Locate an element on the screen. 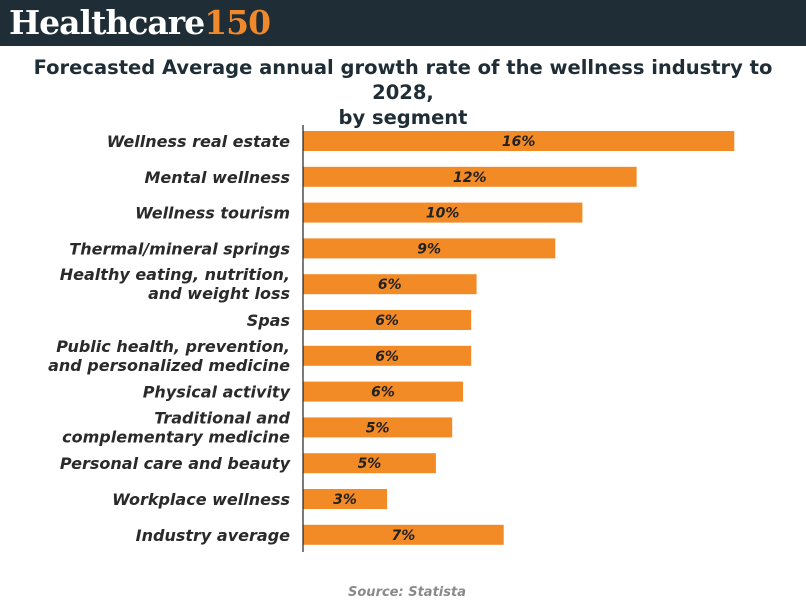 This screenshot has width=806, height=605. category-label: Thermal/mineral springs is located at coordinates (179, 248).